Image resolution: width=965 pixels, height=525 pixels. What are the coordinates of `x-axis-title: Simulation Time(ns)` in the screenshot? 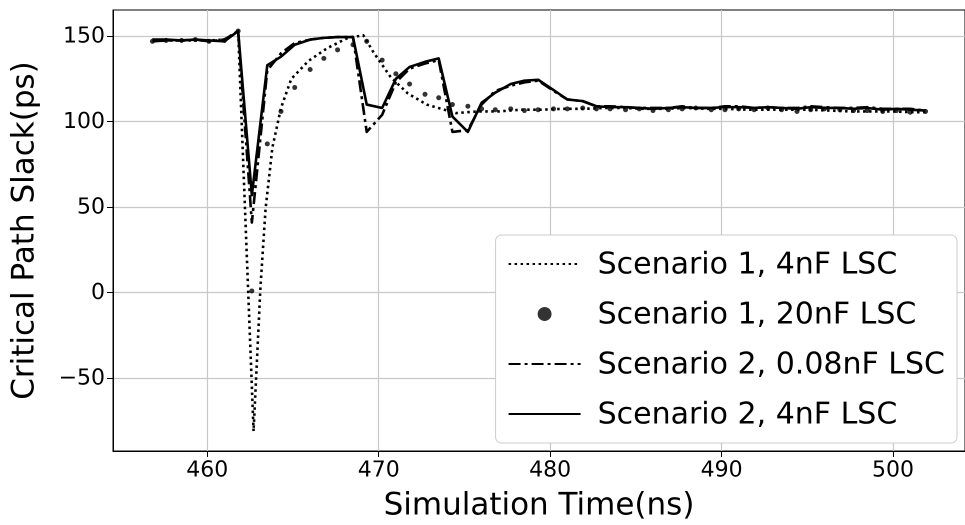 It's located at (539, 504).